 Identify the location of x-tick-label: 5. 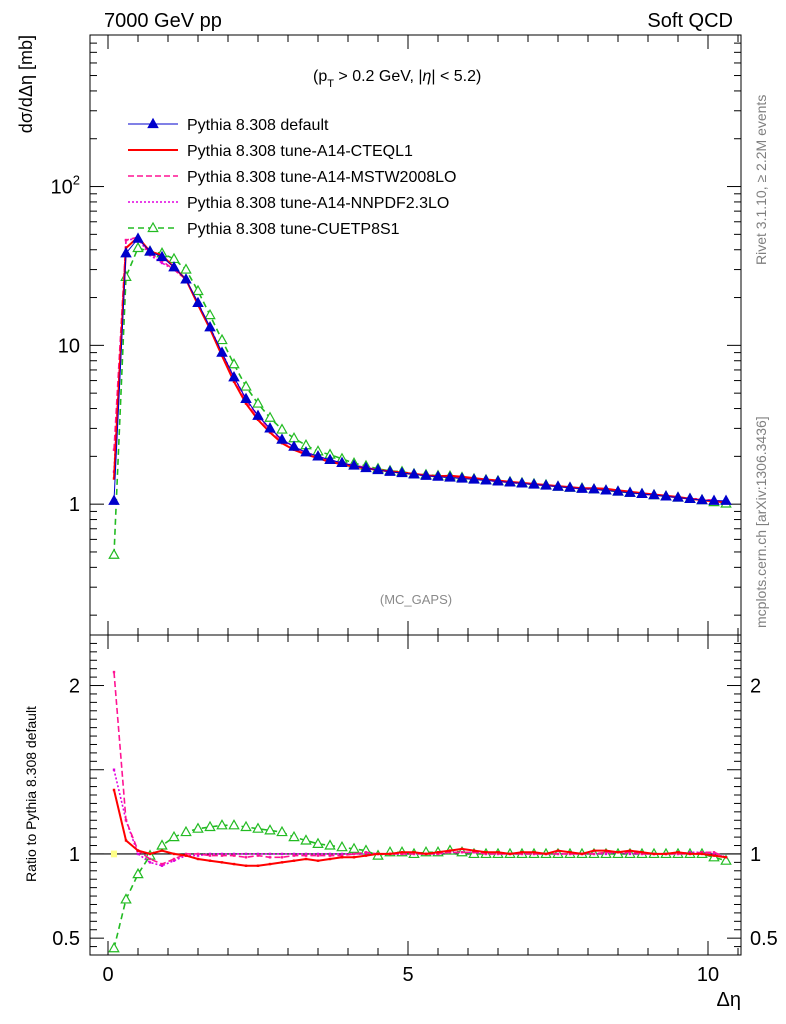
(407, 975).